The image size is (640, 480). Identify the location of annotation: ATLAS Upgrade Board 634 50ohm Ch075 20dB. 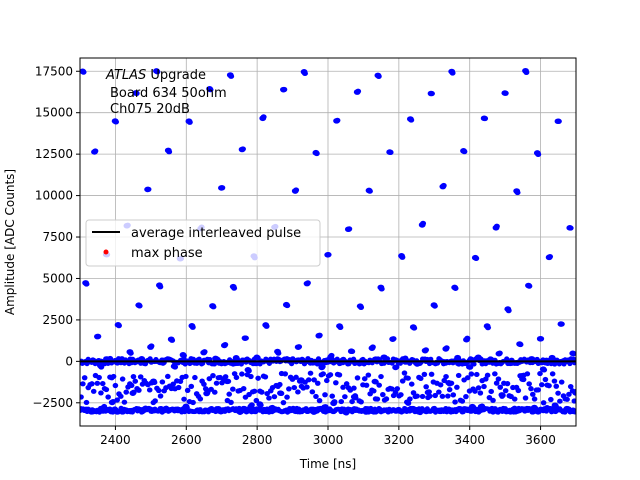
(166, 92).